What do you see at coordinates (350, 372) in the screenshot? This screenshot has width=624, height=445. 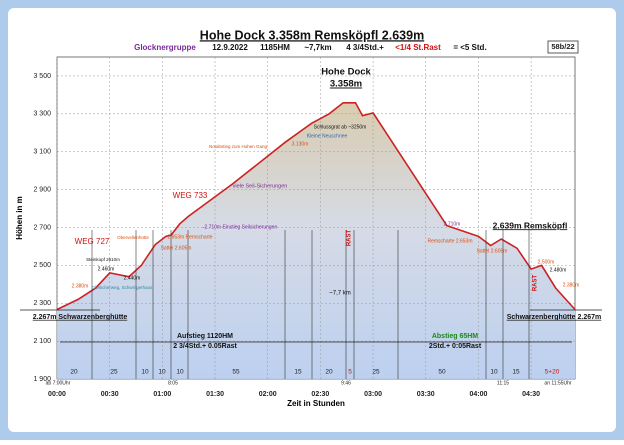 I see `segment-label: 5` at bounding box center [350, 372].